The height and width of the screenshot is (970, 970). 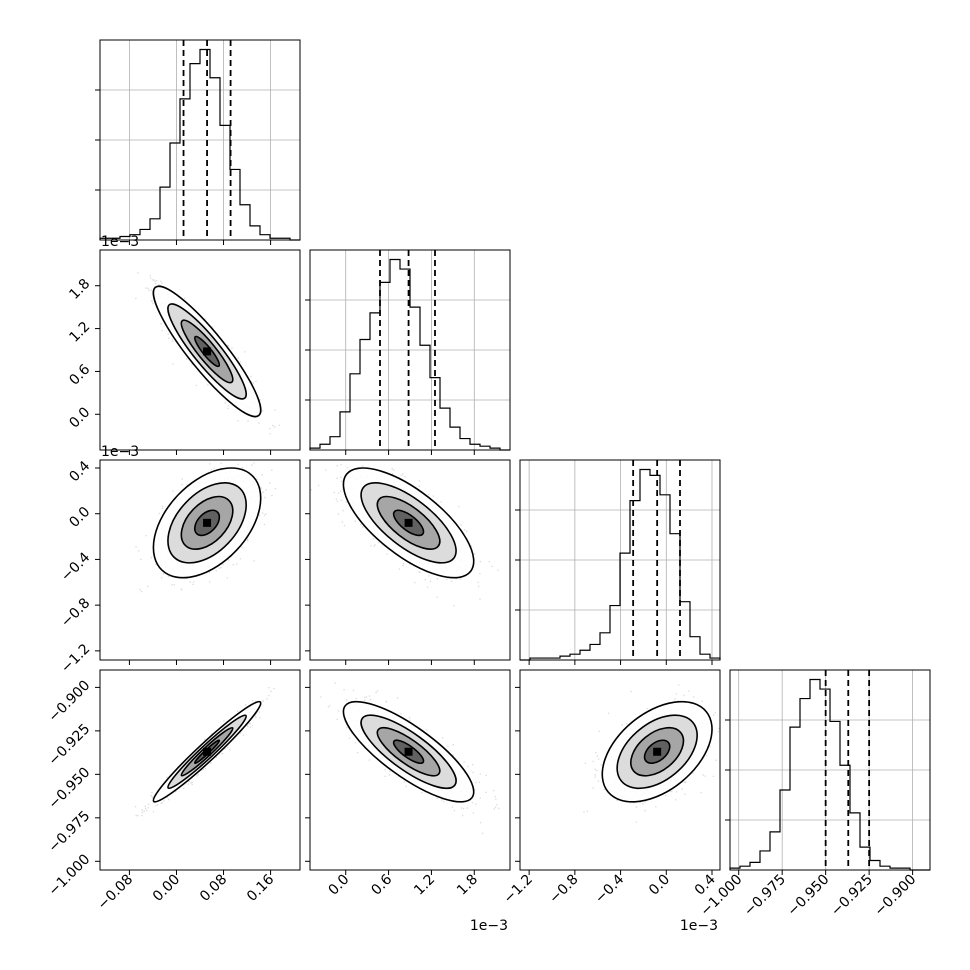 I want to click on x-tick-label: −0.950, so click(x=809, y=896).